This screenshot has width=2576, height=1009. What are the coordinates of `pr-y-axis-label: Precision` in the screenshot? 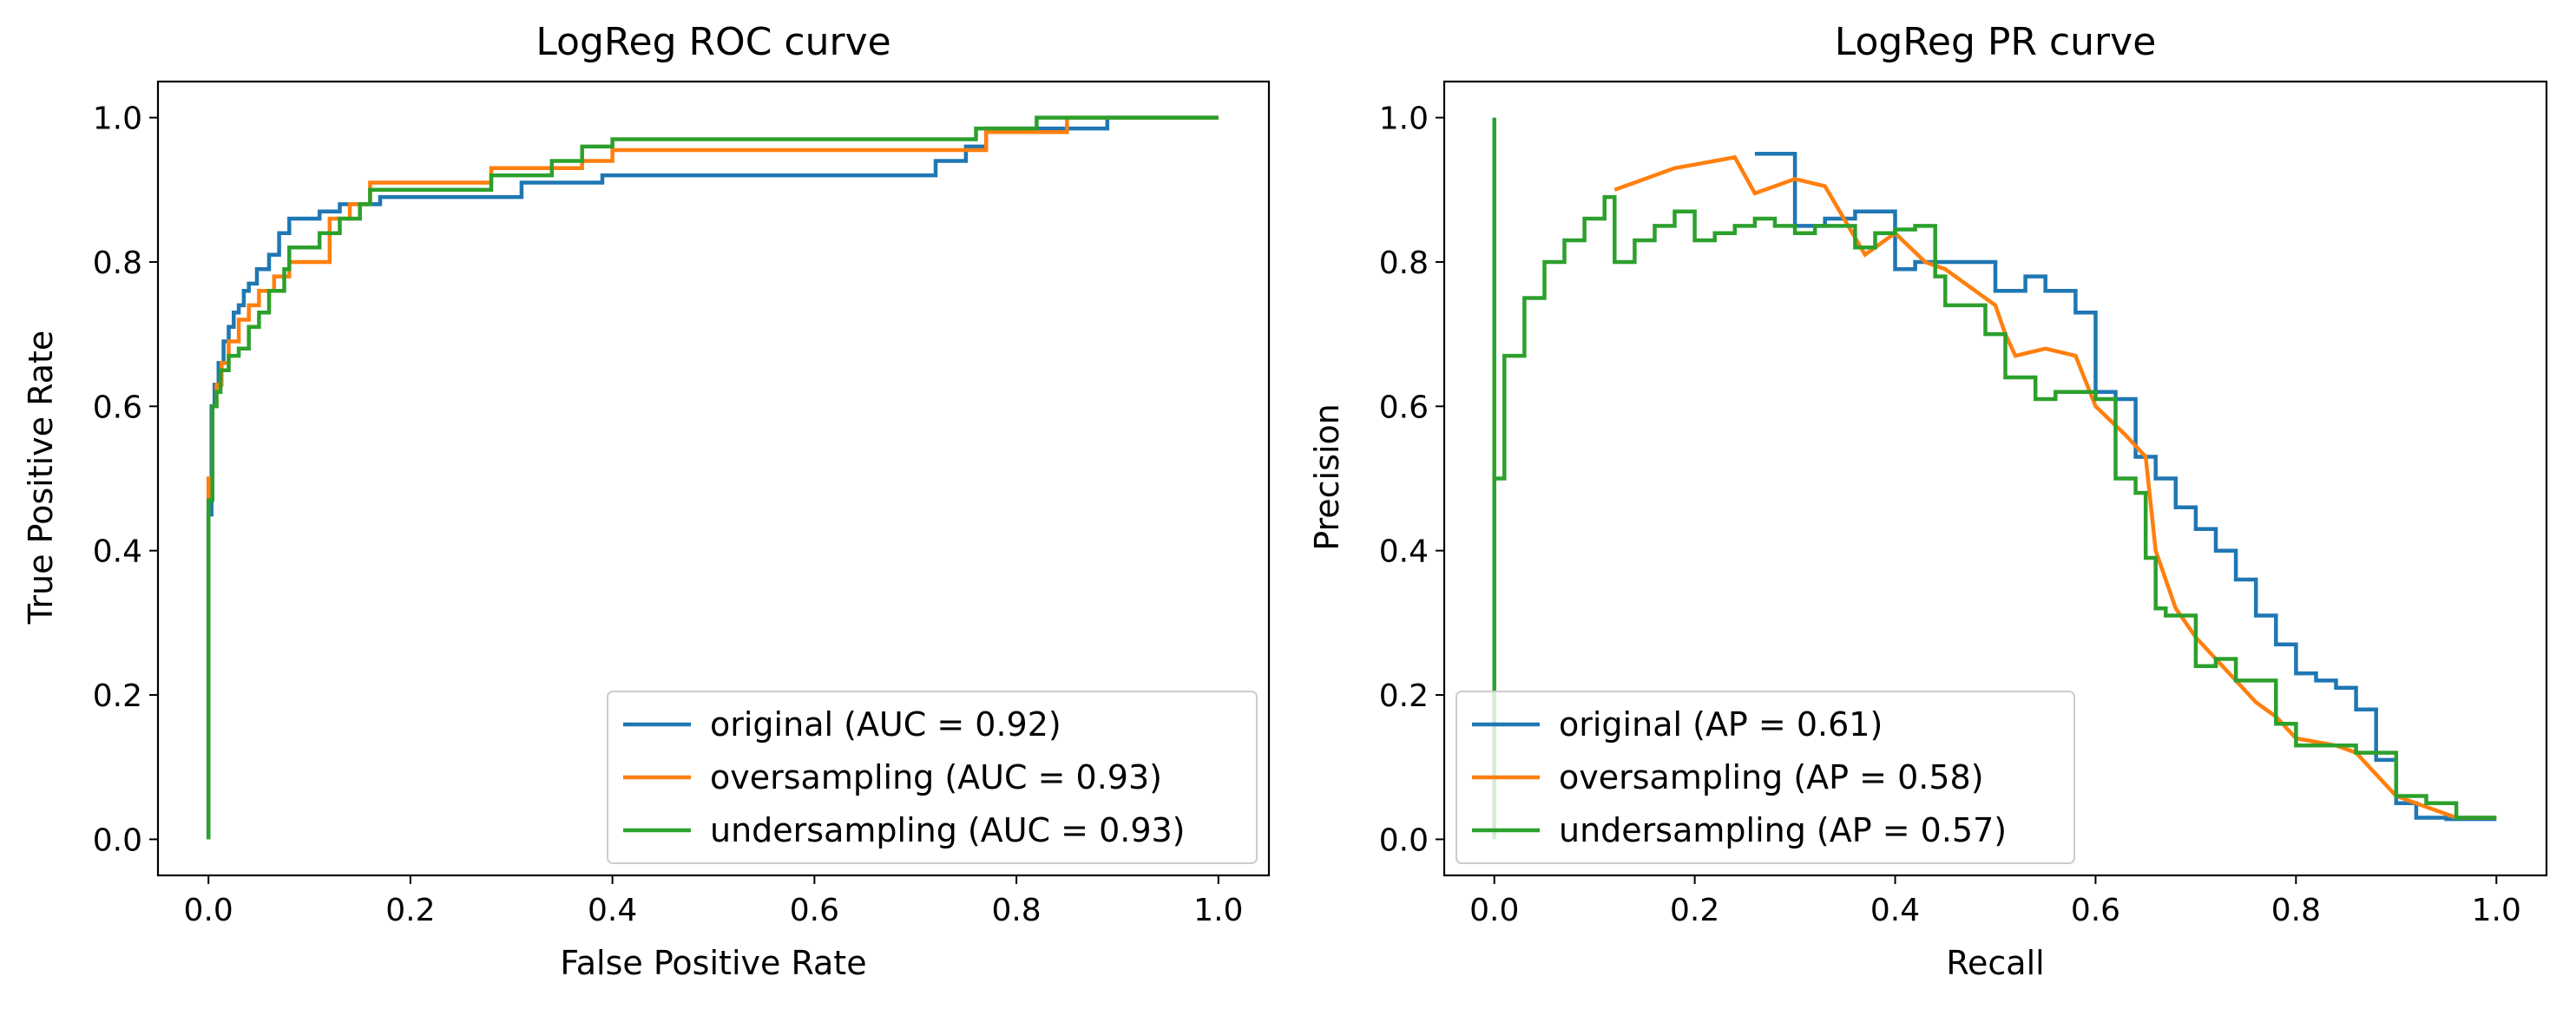 It's located at (1327, 477).